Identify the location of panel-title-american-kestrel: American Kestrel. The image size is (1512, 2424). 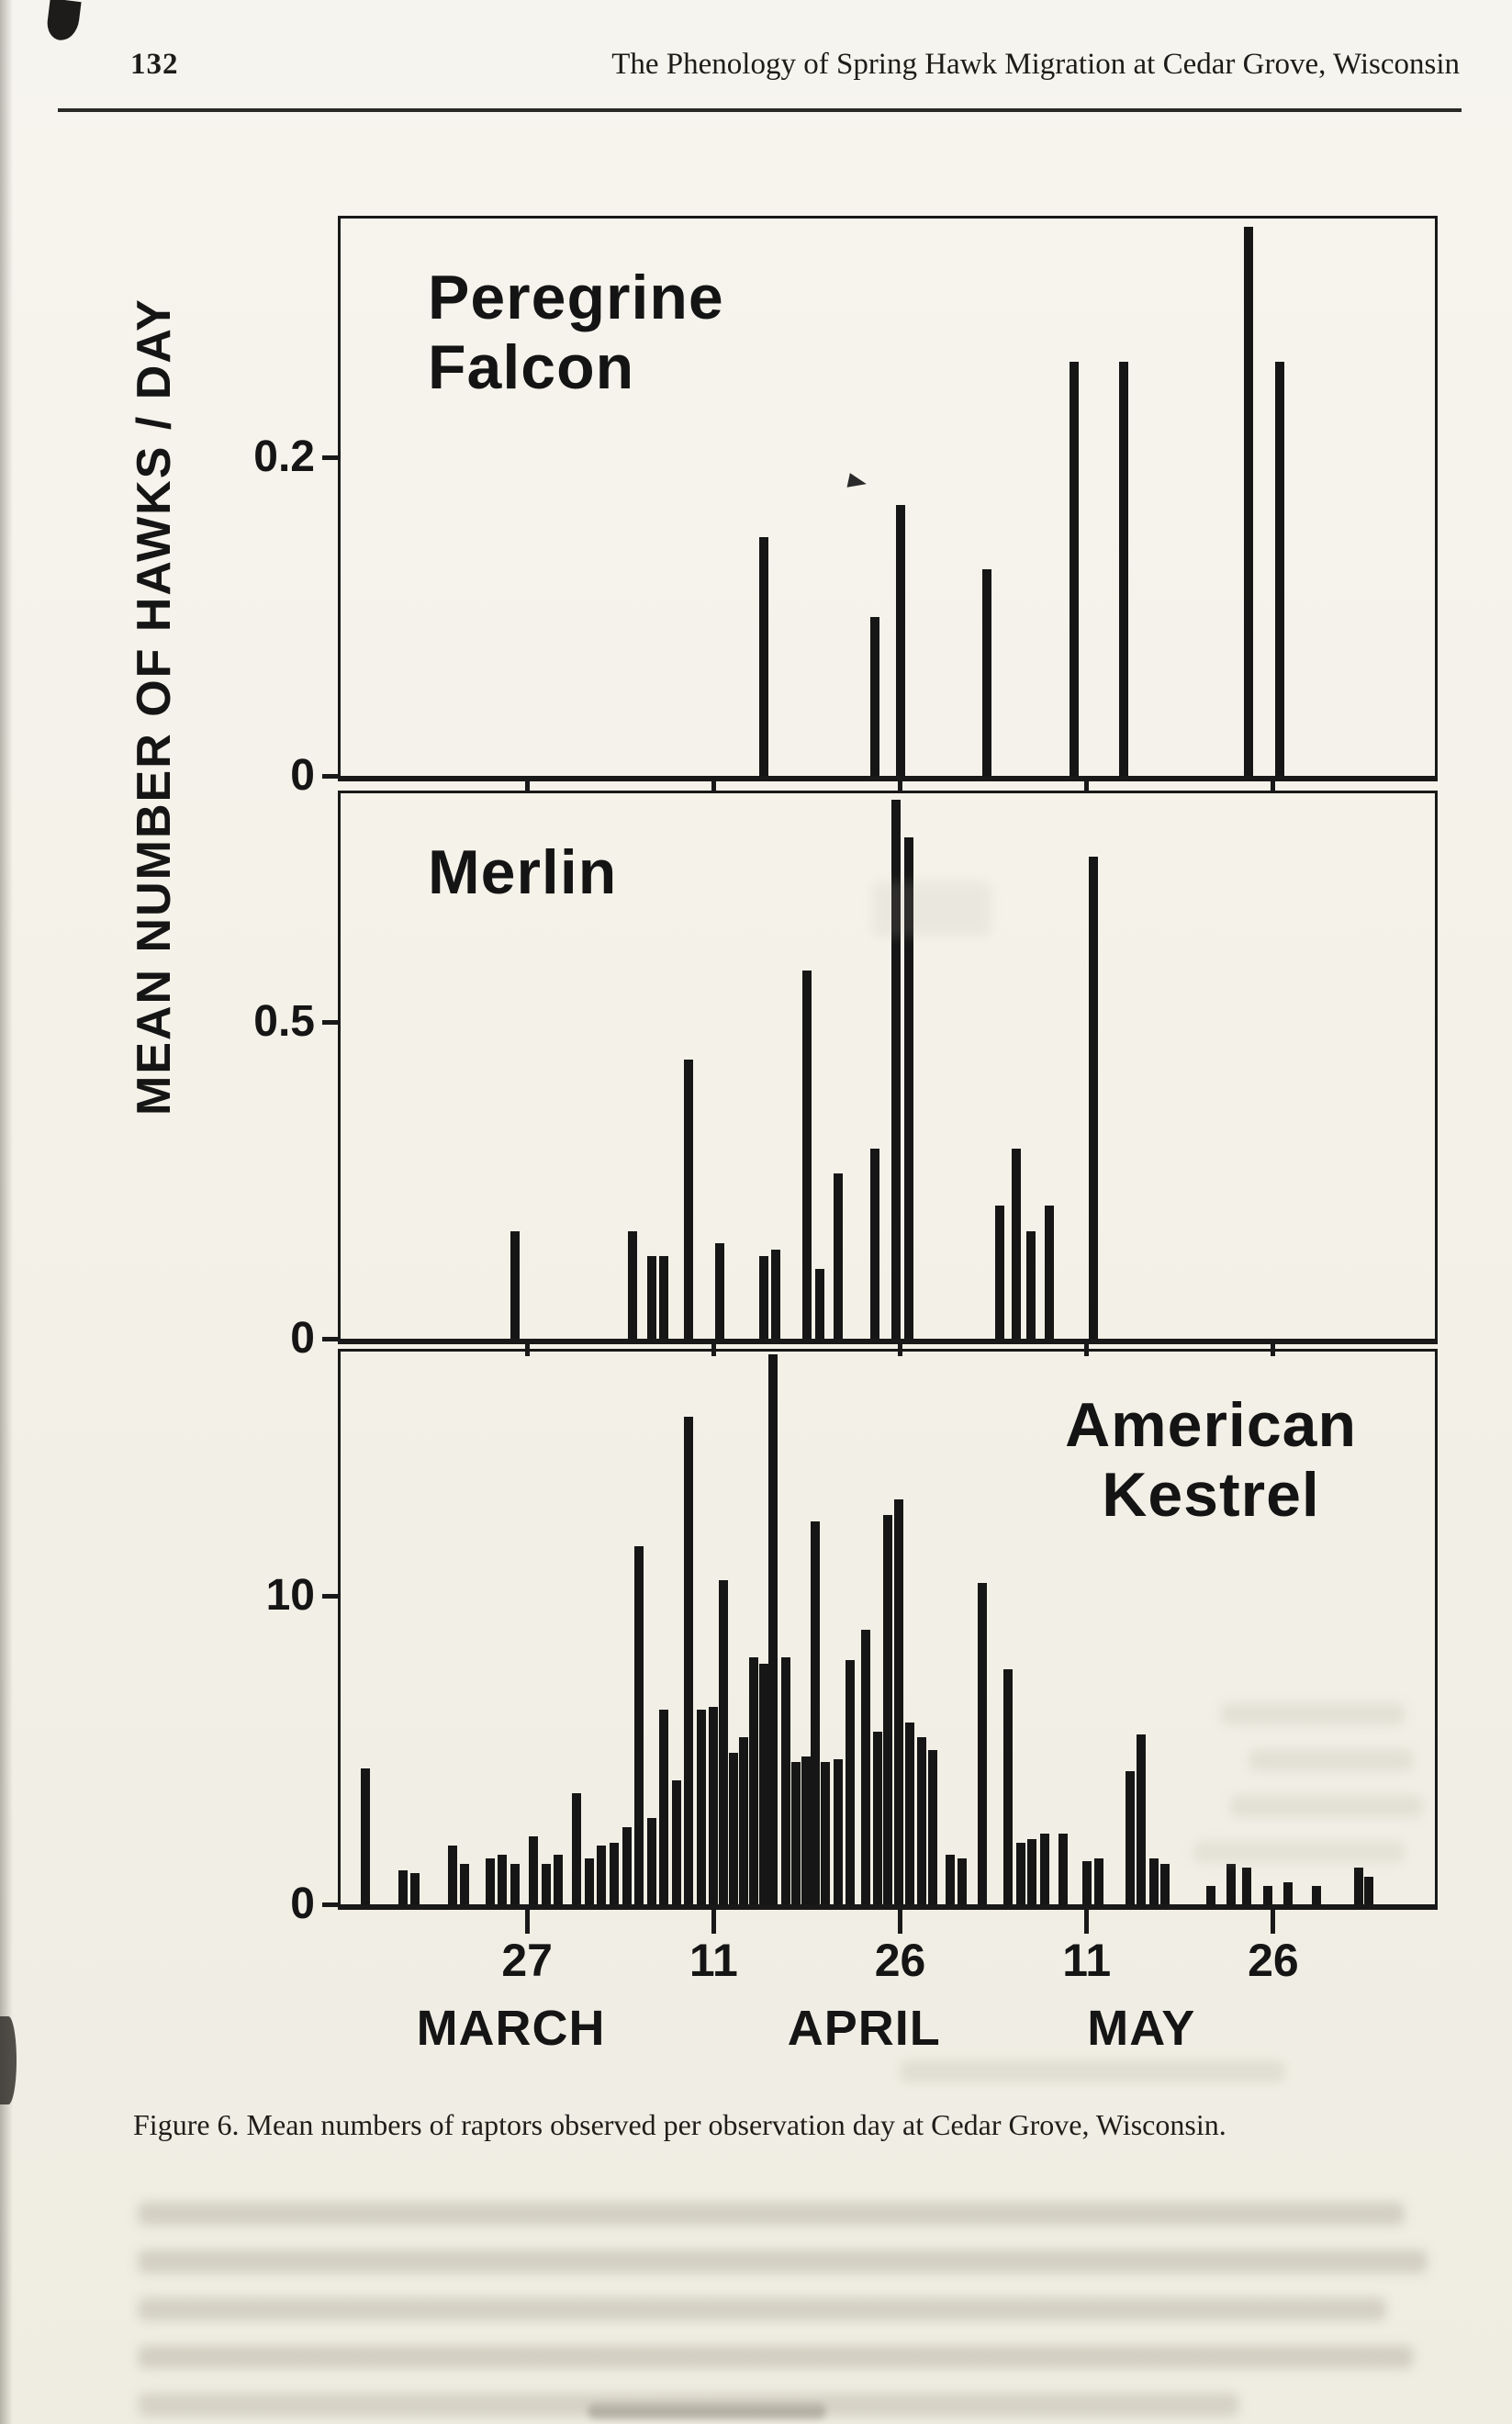
(1211, 1460).